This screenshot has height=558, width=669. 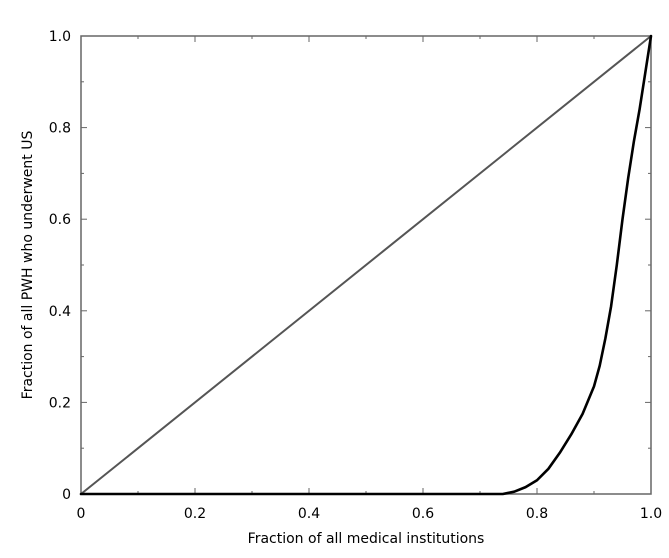 I want to click on y-tick-label: 0.4, so click(x=60, y=312).